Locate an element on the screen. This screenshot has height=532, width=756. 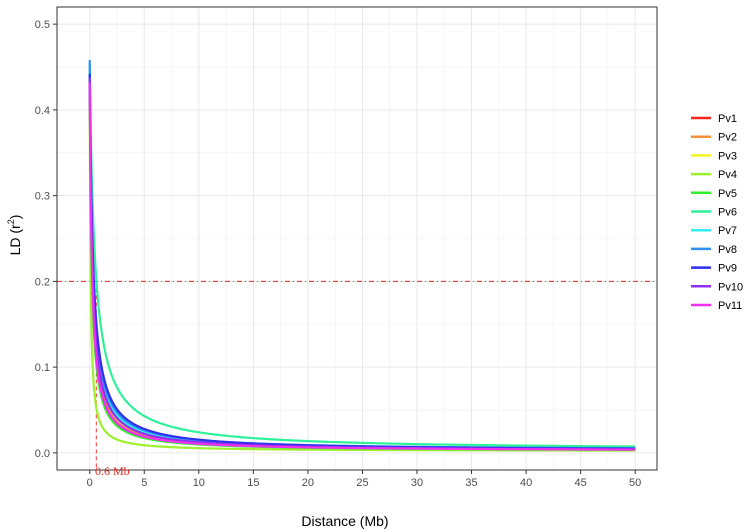
legend-label-pv10: Pv10 is located at coordinates (730, 287).